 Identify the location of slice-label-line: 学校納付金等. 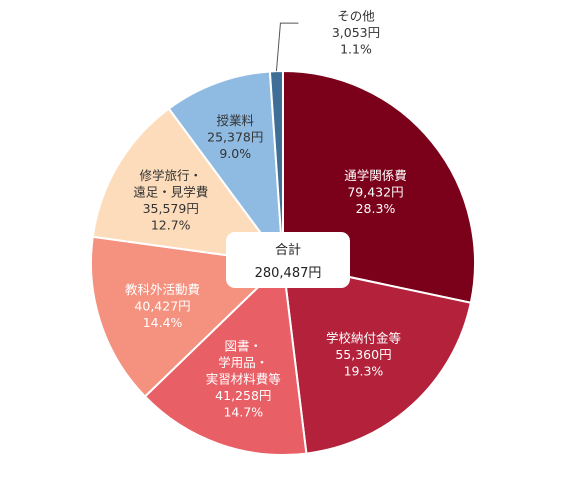
(363, 337).